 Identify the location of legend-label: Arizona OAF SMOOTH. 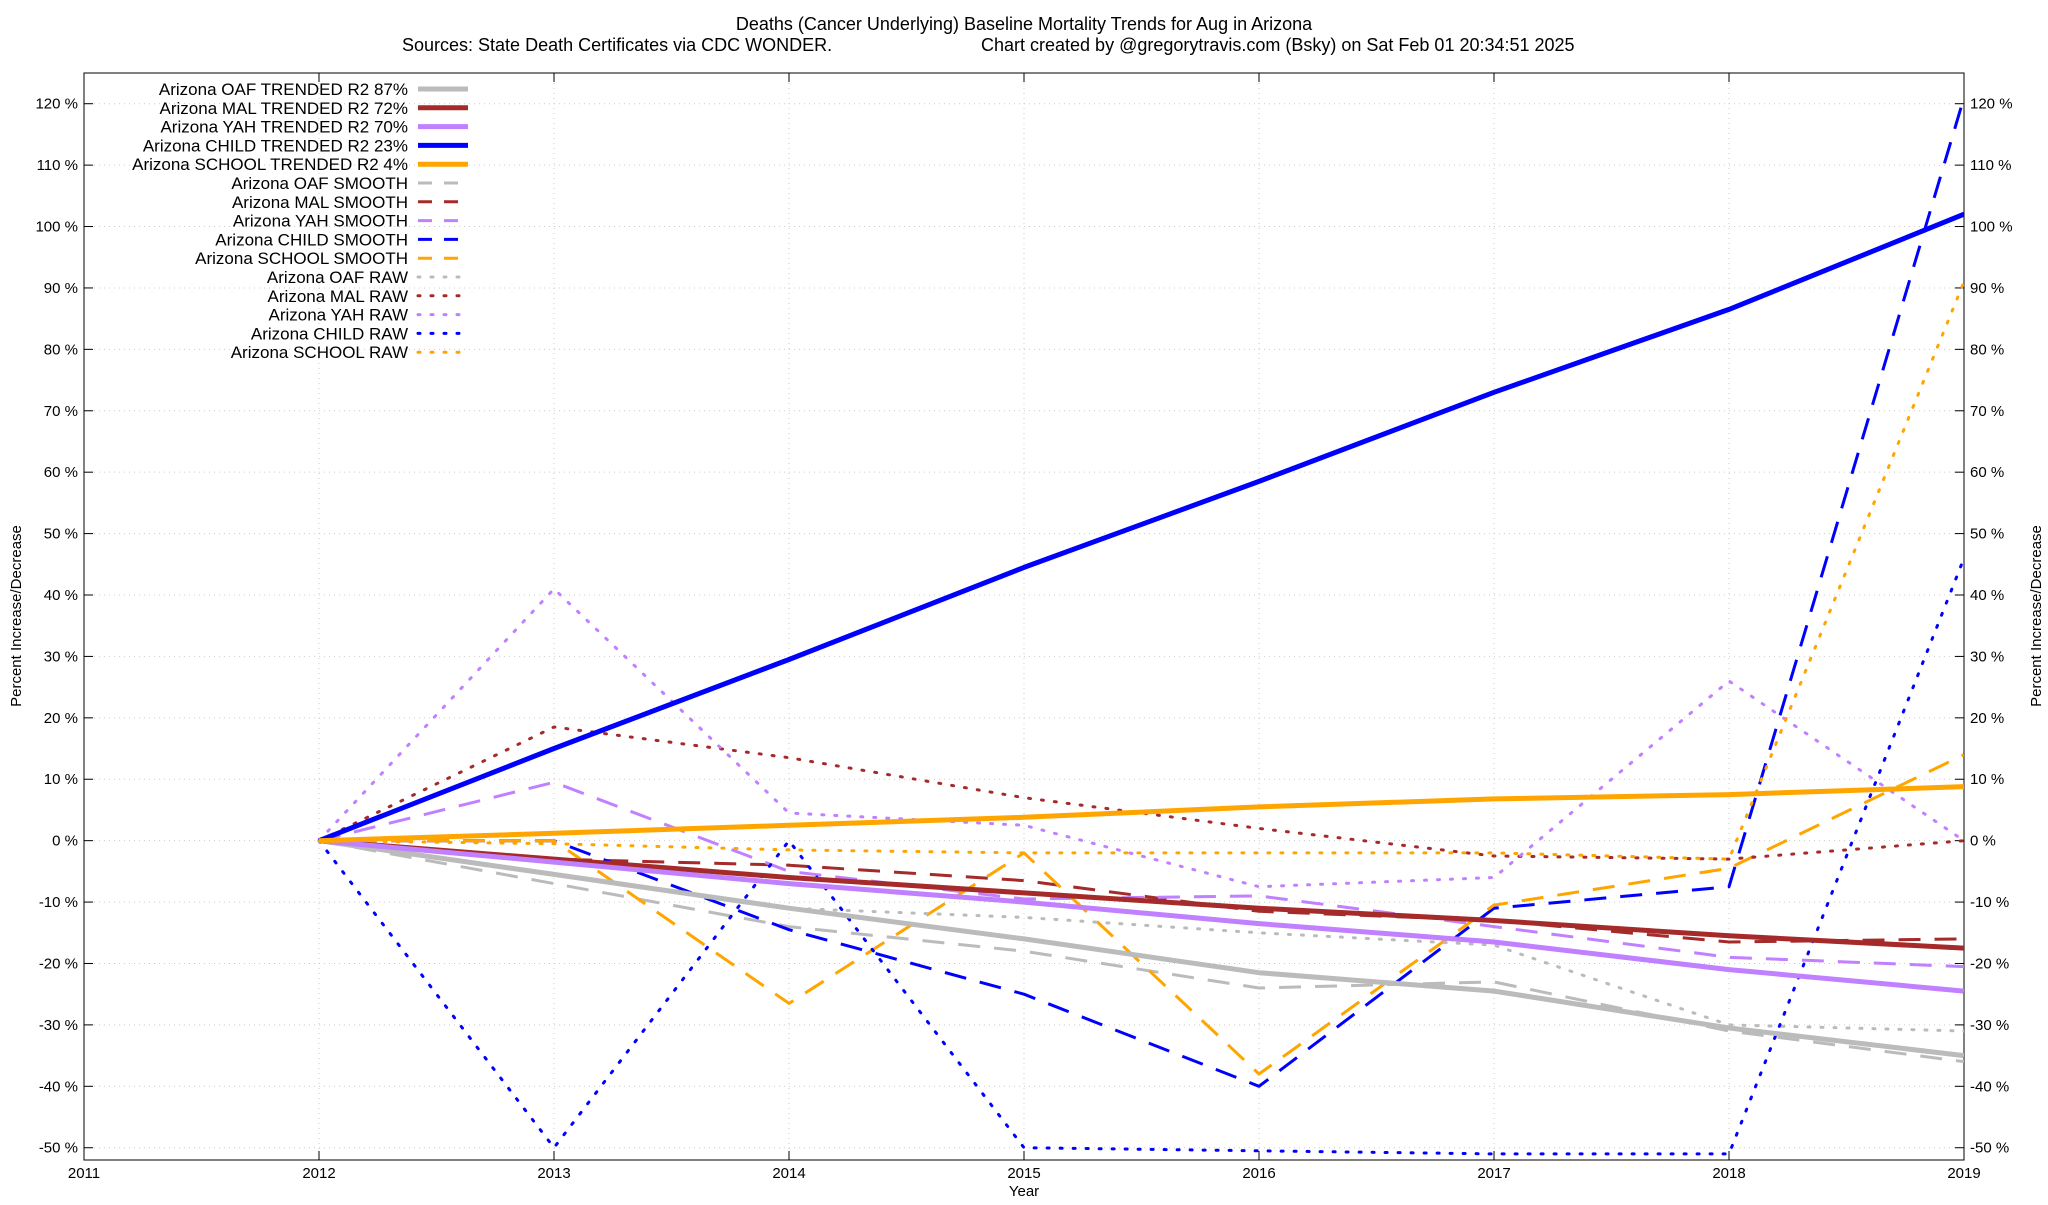
(319, 183).